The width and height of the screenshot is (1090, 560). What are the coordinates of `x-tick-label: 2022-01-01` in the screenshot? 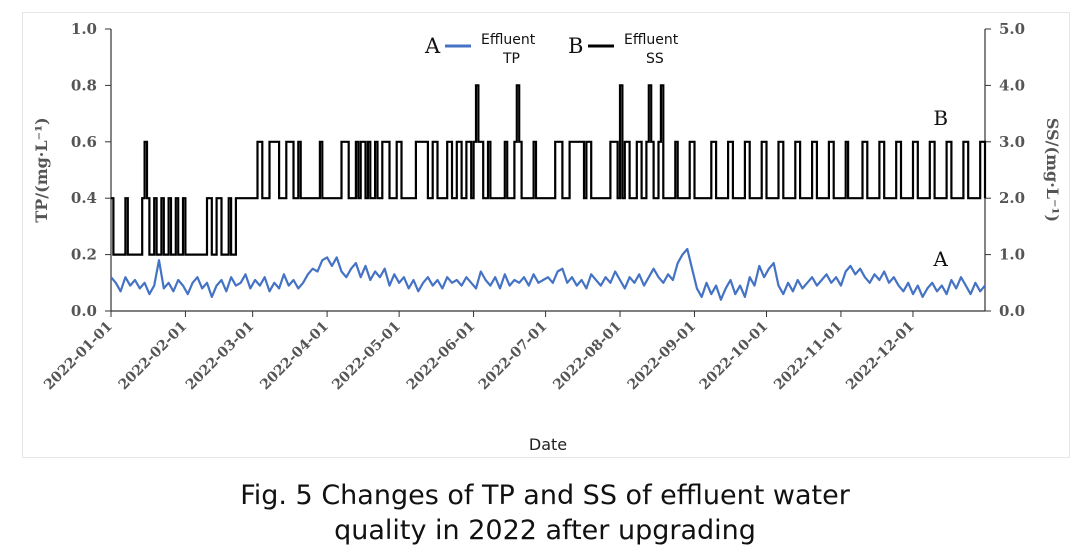 It's located at (78, 356).